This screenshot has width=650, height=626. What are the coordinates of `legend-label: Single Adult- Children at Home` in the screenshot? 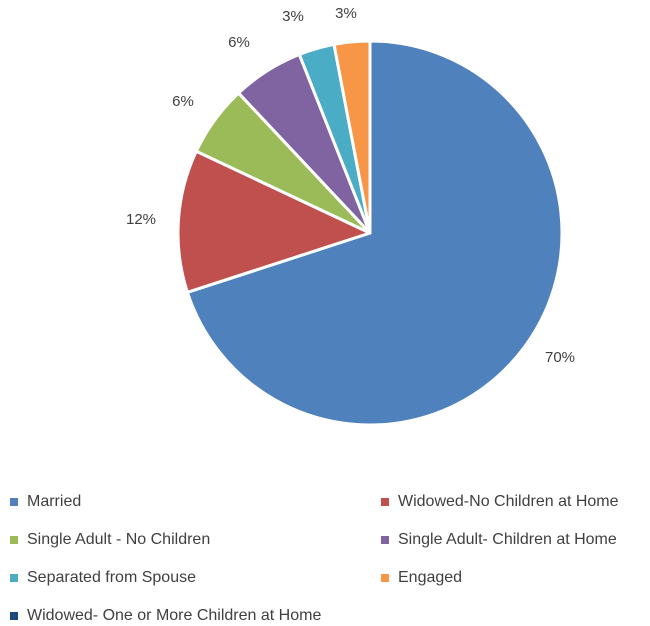 It's located at (507, 539).